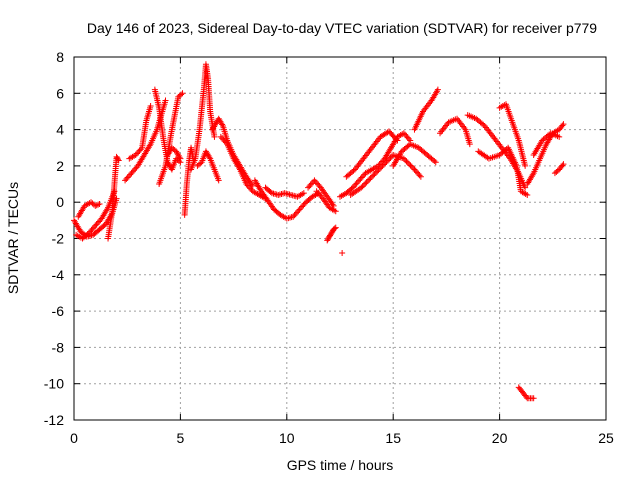  What do you see at coordinates (58, 239) in the screenshot?
I see `y-tick-label: -2` at bounding box center [58, 239].